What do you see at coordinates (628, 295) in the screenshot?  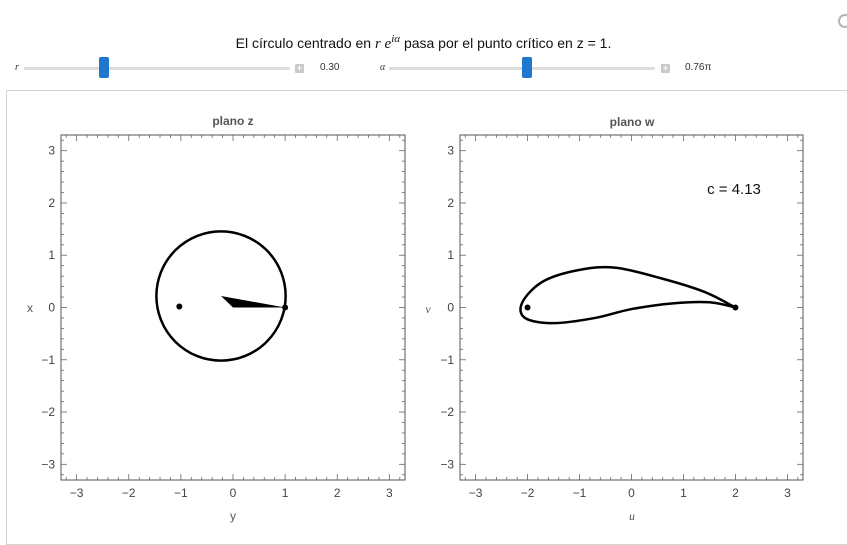 I see `plot-w-profile` at bounding box center [628, 295].